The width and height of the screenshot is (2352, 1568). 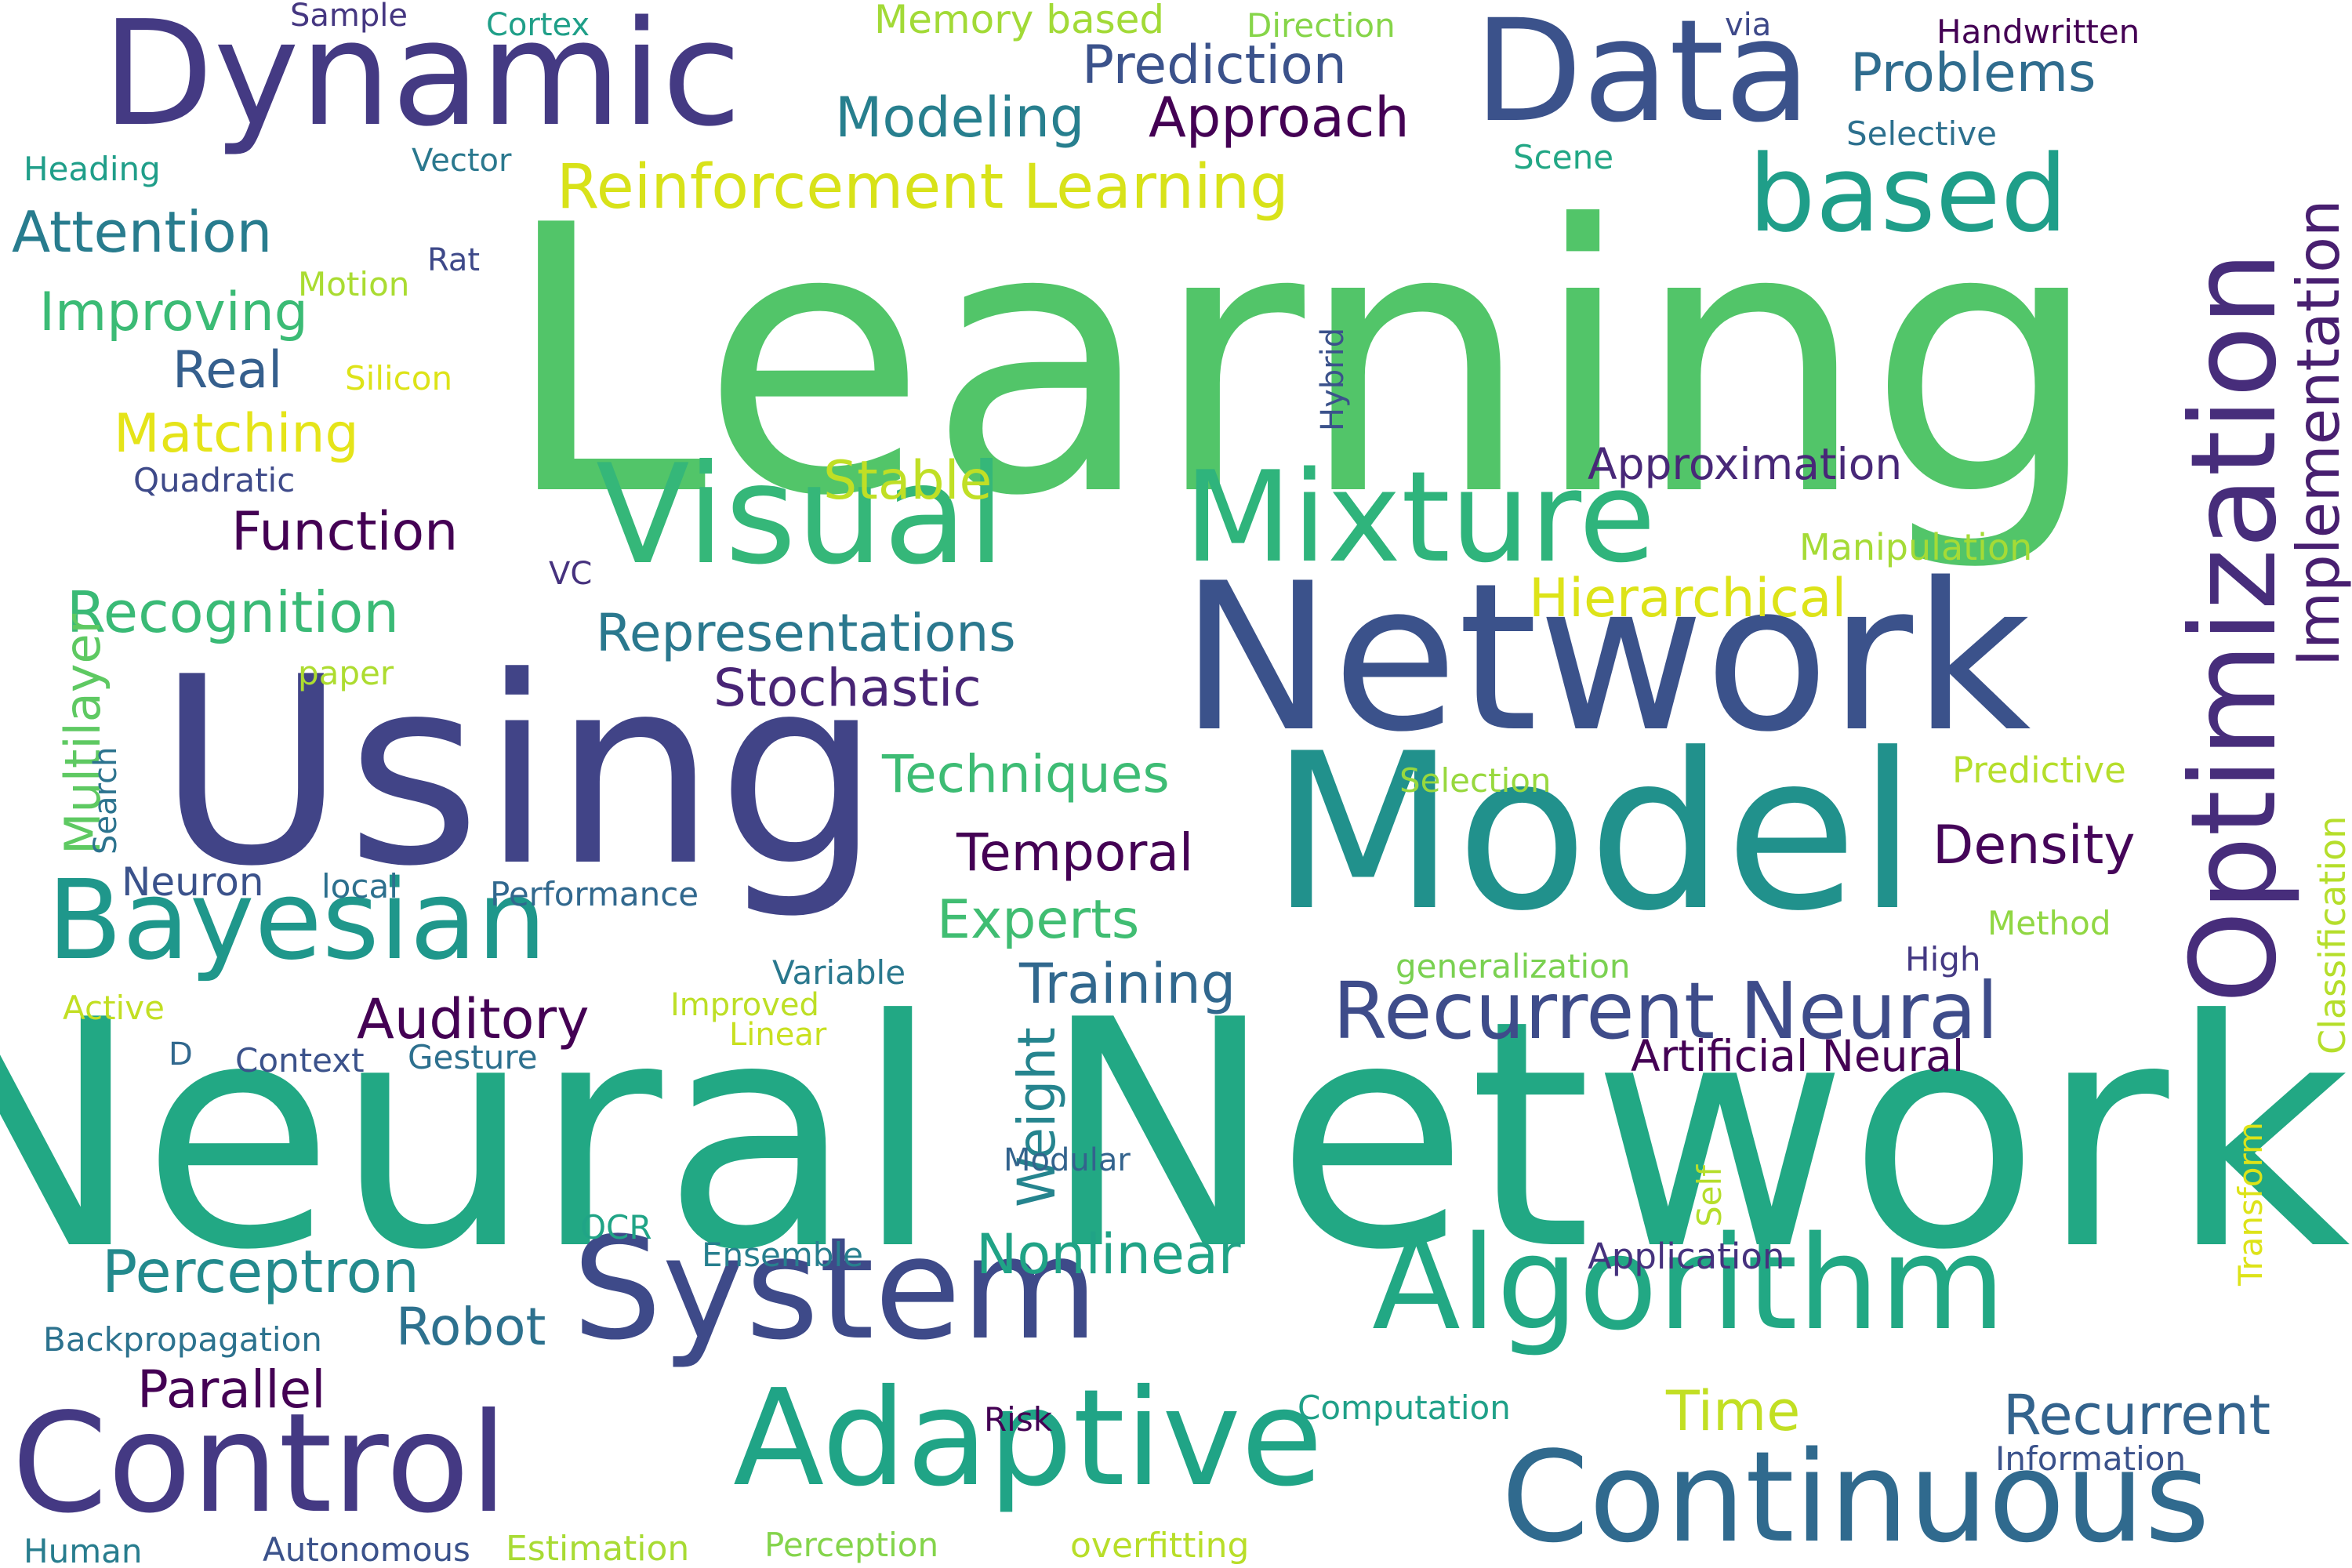 I want to click on word-recurrent-neural: Recurrent Neural, so click(x=1665, y=1011).